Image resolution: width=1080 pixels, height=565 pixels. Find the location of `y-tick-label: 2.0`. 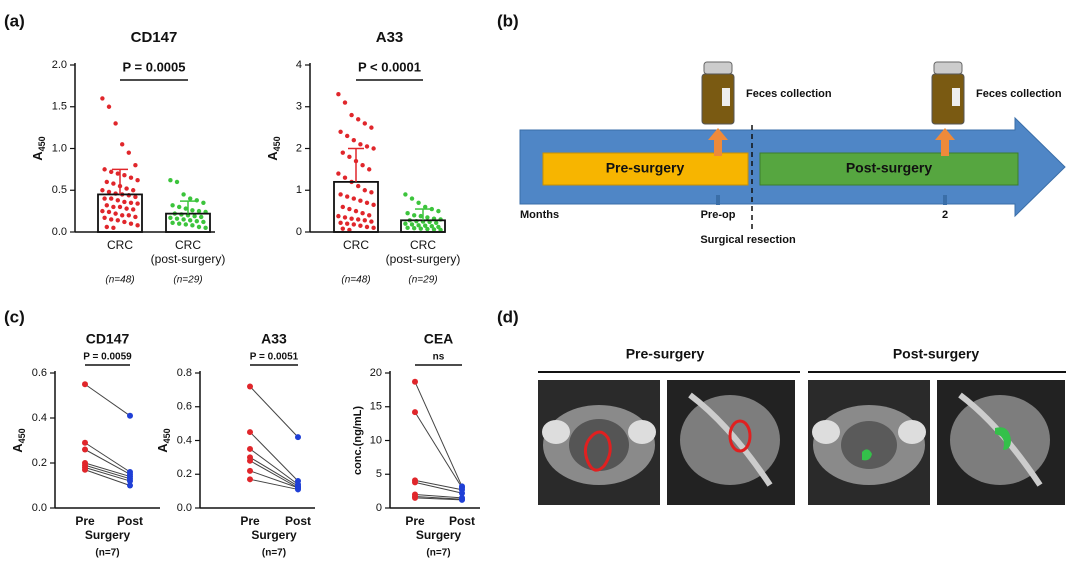

y-tick-label: 2.0 is located at coordinates (59, 65).